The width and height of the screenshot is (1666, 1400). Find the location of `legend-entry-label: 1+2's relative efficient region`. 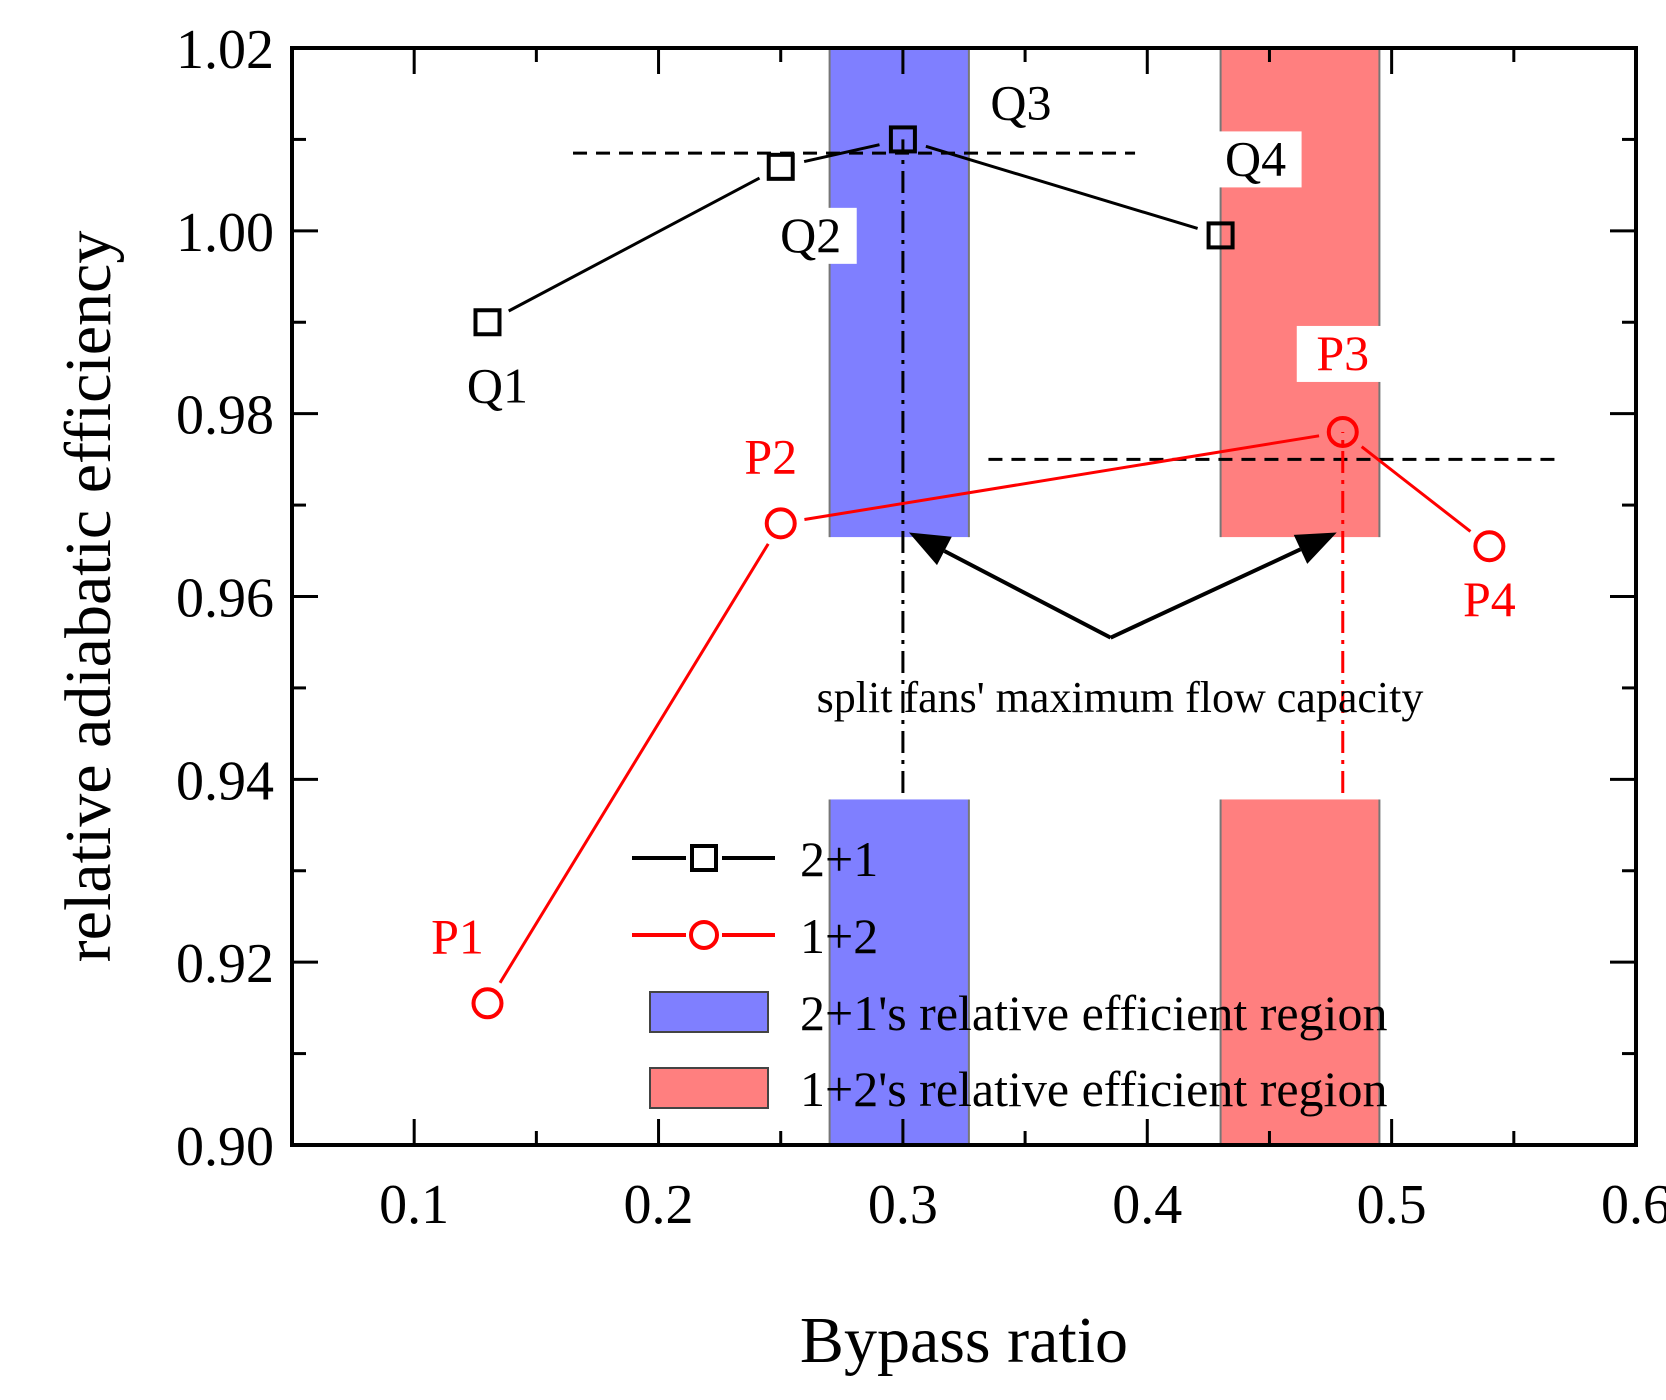

legend-entry-label: 1+2's relative efficient region is located at coordinates (1093, 1089).